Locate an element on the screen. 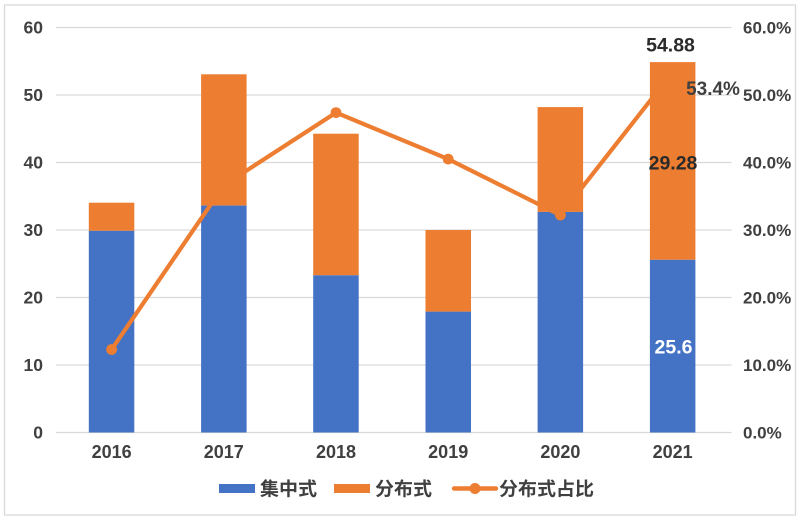  svg-text: 0.0% is located at coordinates (762, 433).